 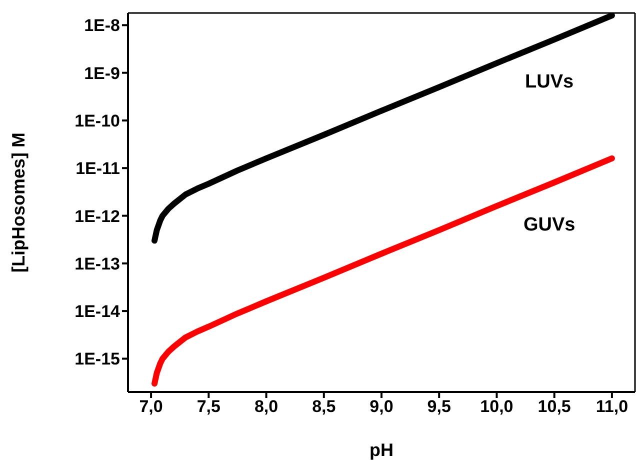 What do you see at coordinates (497, 406) in the screenshot?
I see `x-tick-label: 10,0` at bounding box center [497, 406].